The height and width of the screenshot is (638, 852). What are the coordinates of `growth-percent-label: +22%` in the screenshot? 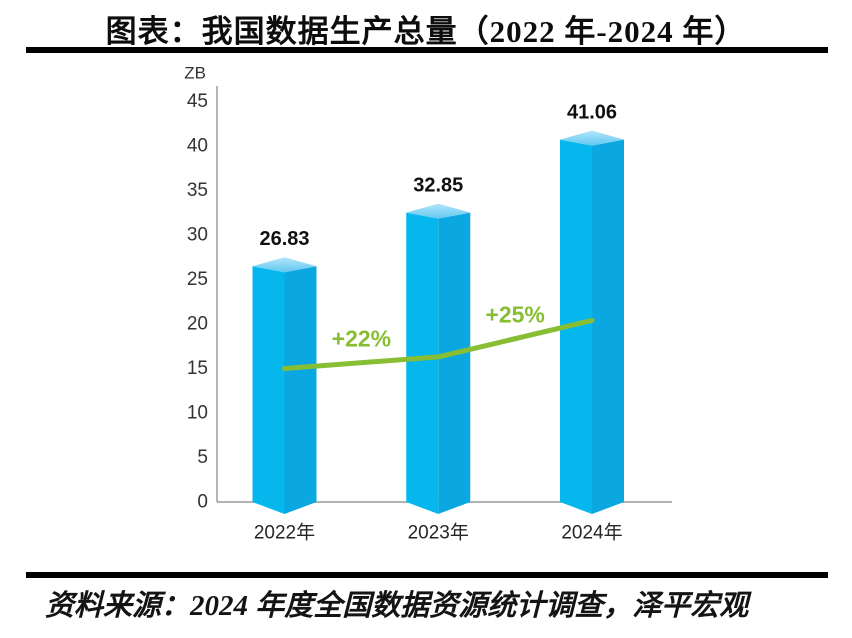 It's located at (361, 339).